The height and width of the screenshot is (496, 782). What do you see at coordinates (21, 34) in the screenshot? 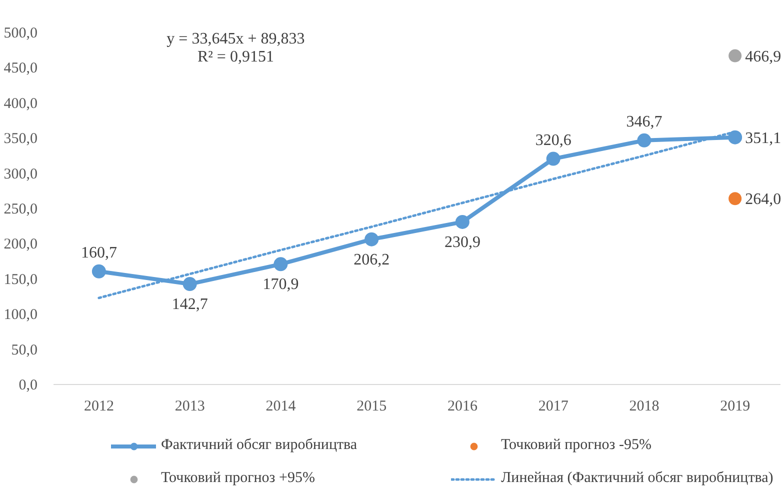
I see `y-tick-label: 500,0` at bounding box center [21, 34].